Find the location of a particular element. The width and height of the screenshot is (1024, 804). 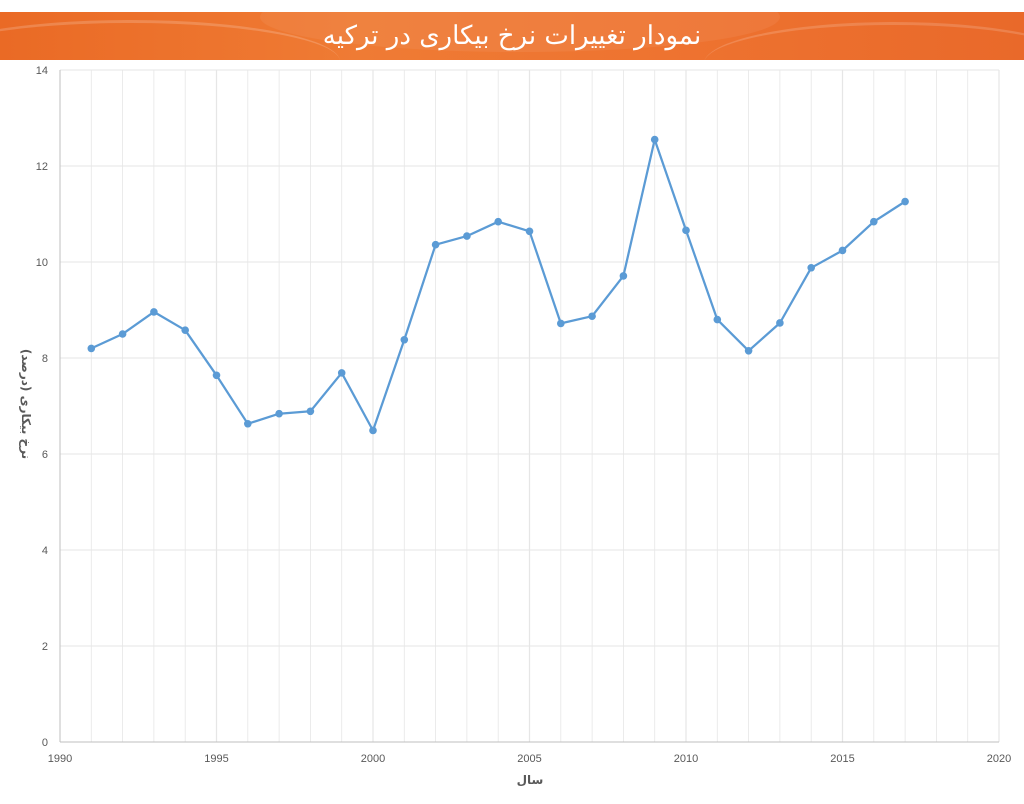

x-tick-label: 2020 is located at coordinates (999, 759).